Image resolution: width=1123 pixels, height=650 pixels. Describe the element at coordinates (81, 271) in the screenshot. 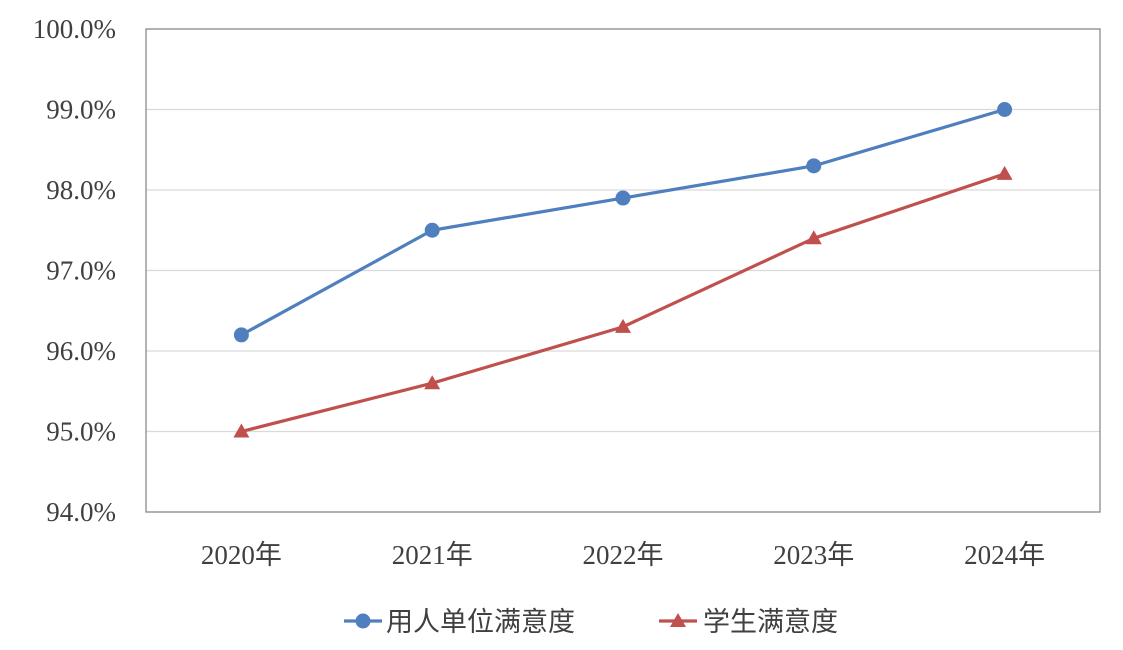

I see `y-tick-label: 97.0%` at that location.